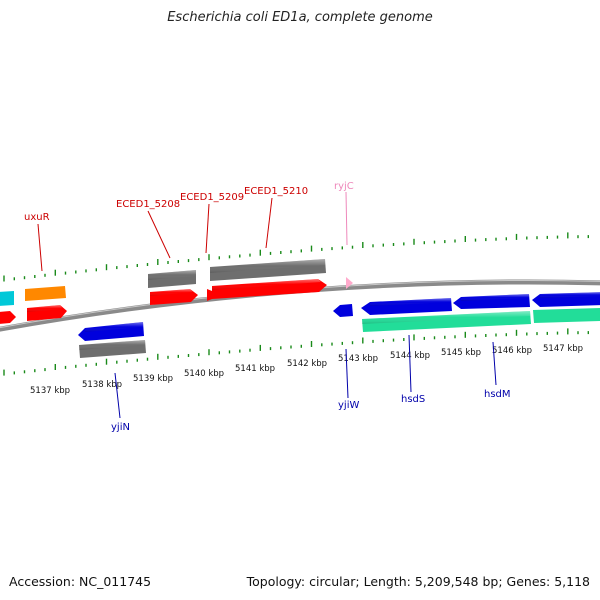 The image size is (600, 600). I want to click on accession-text: Accession: NC_011745, so click(80, 581).